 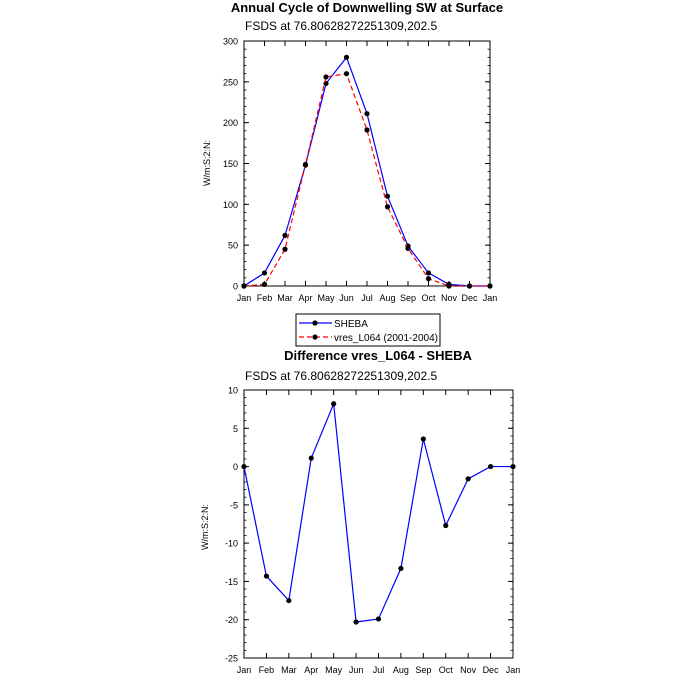 What do you see at coordinates (230, 123) in the screenshot?
I see `chart1-y-tick-label: 200` at bounding box center [230, 123].